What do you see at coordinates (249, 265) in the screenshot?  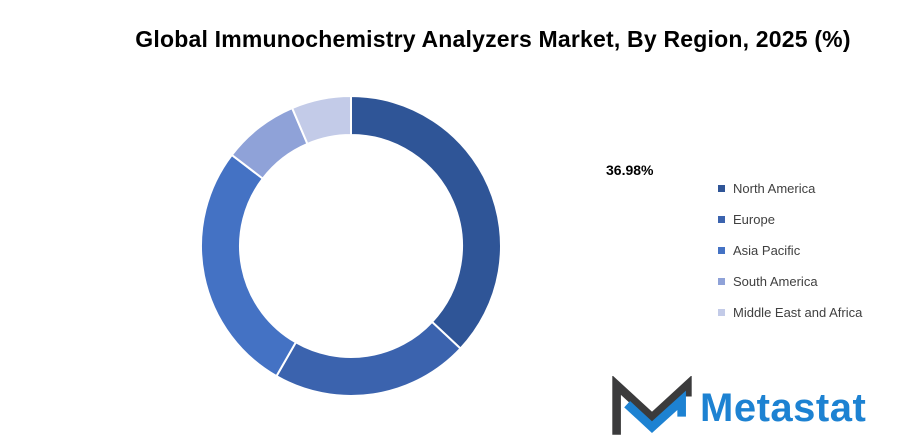 I see `donut-segment-asia-pacific` at bounding box center [249, 265].